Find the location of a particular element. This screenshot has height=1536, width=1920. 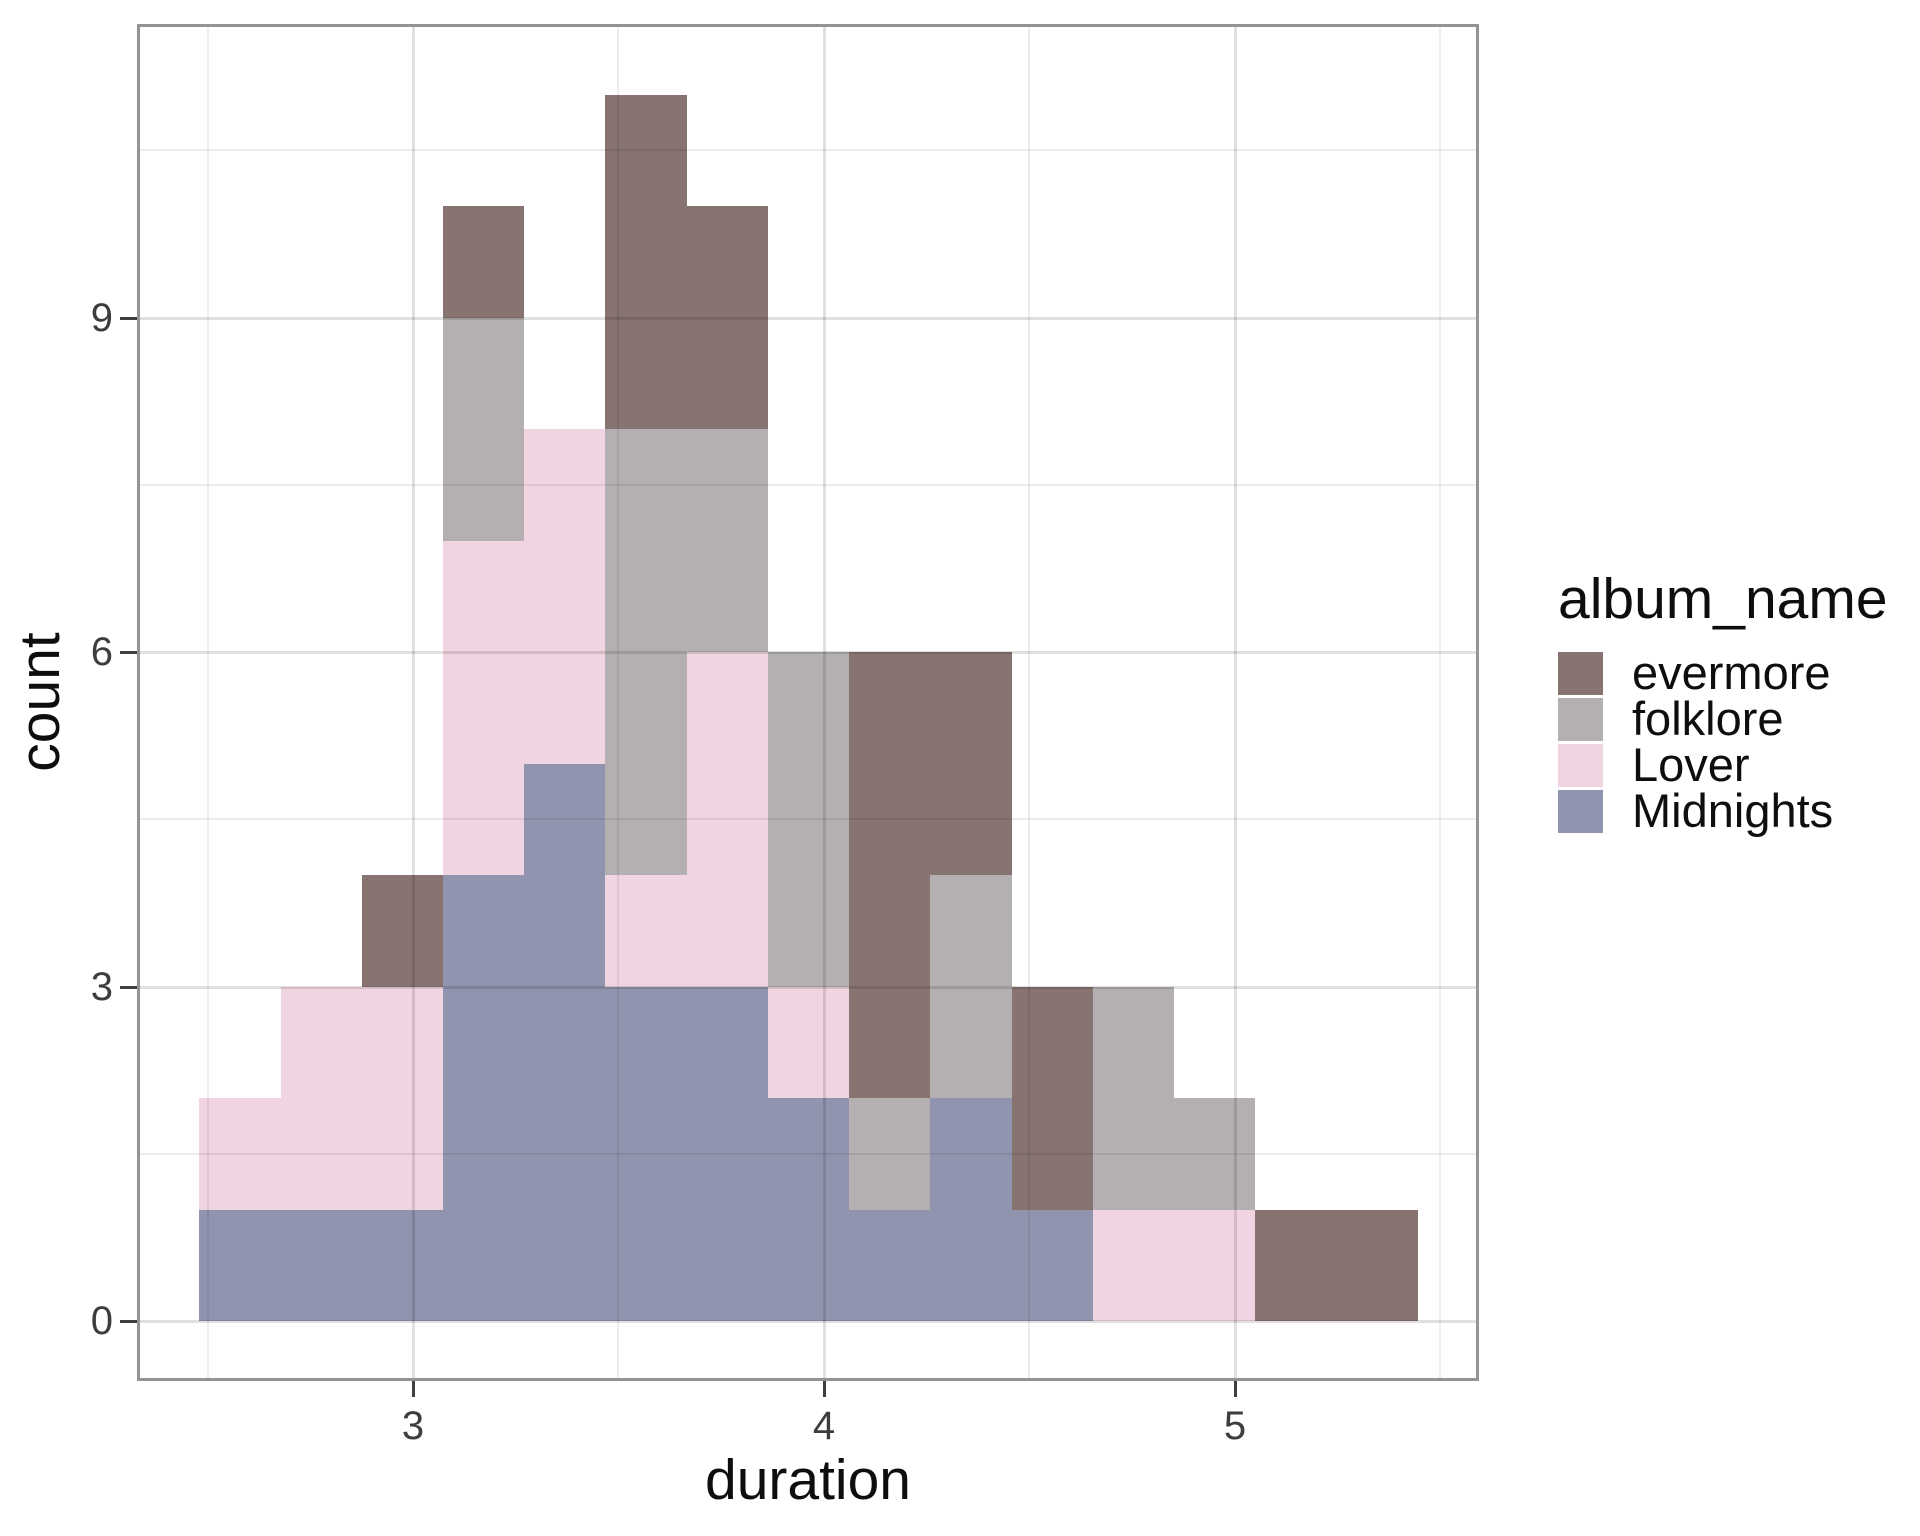

histogram-bar-segment-Midnights-bin2 is located at coordinates (402, 1265).